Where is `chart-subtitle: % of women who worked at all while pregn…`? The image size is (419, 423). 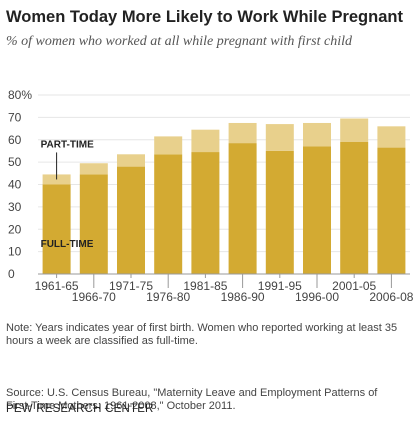 chart-subtitle: % of women who worked at all while pregn… is located at coordinates (179, 41).